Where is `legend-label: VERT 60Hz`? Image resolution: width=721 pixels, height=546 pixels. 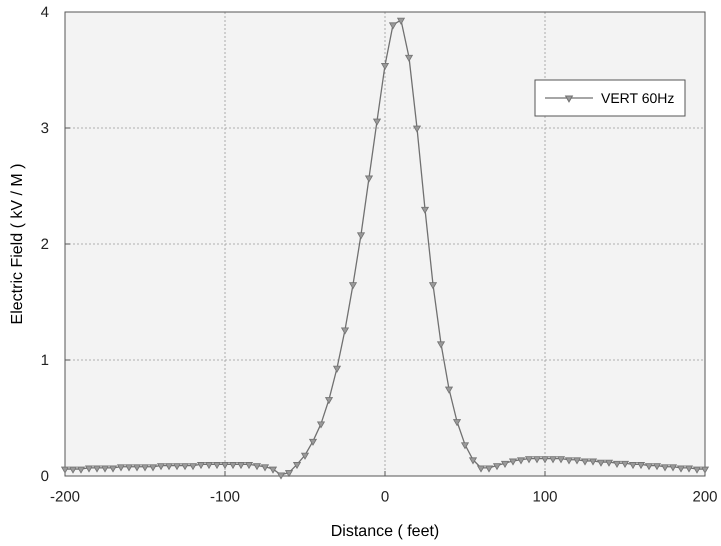 legend-label: VERT 60Hz is located at coordinates (637, 98).